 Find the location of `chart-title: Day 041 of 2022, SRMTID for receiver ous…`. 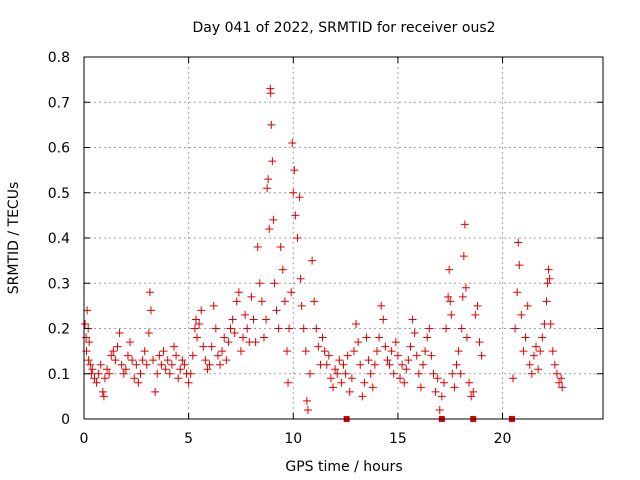

chart-title: Day 041 of 2022, SRMTID for receiver ous… is located at coordinates (343, 28).